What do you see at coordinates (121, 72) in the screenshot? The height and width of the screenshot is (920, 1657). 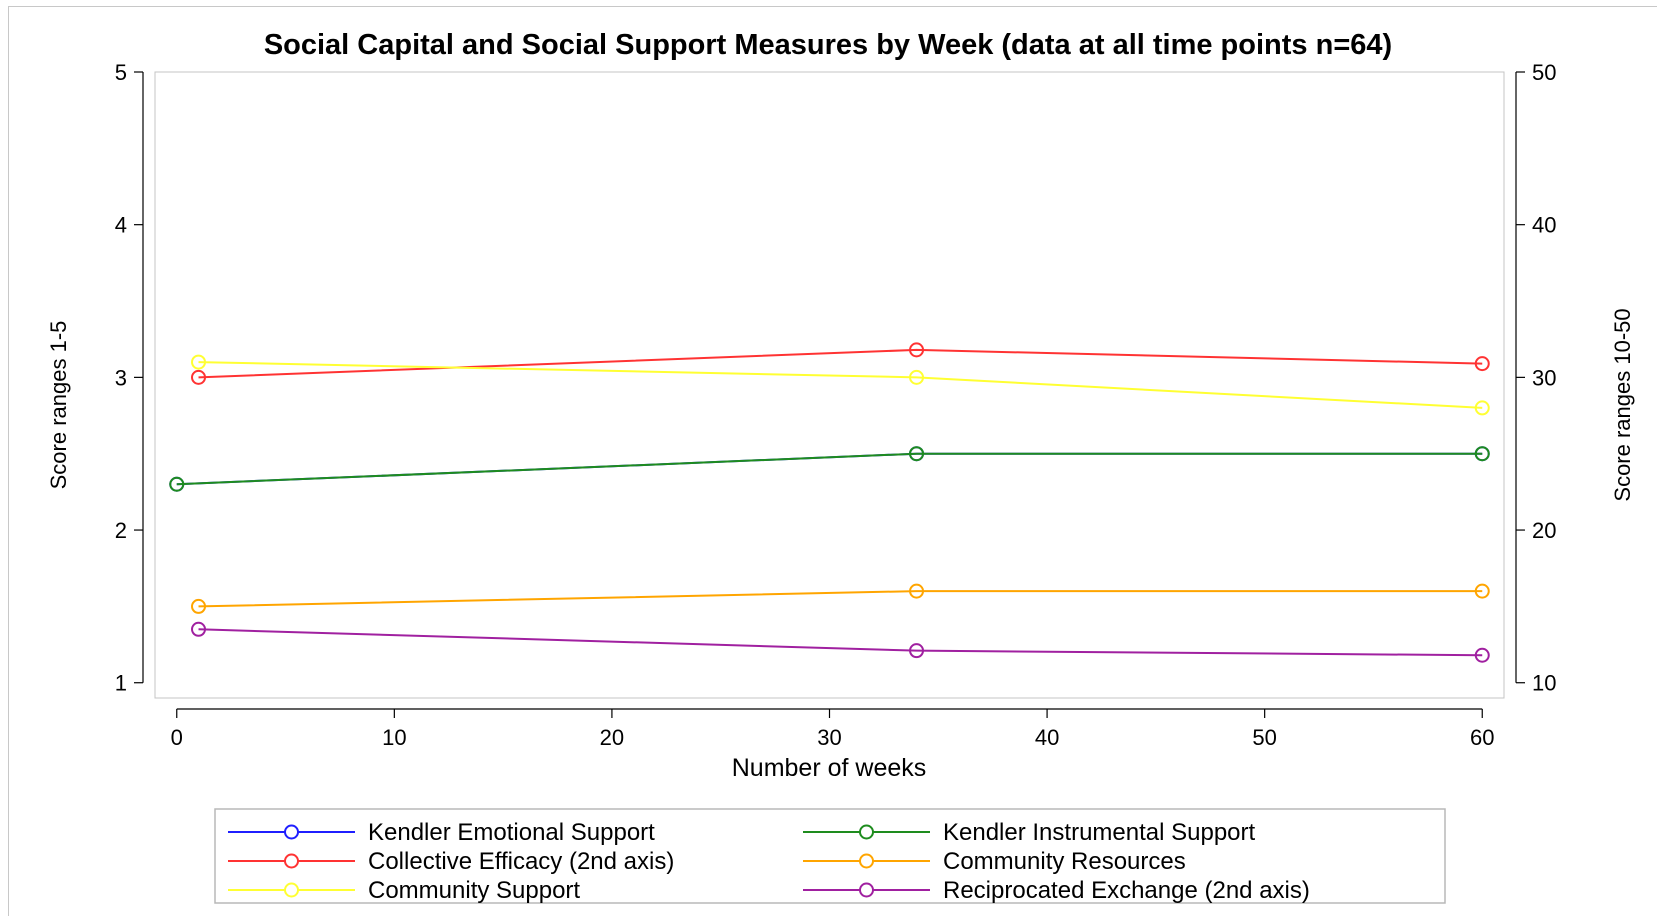 I see `y-tick-label: 5` at bounding box center [121, 72].